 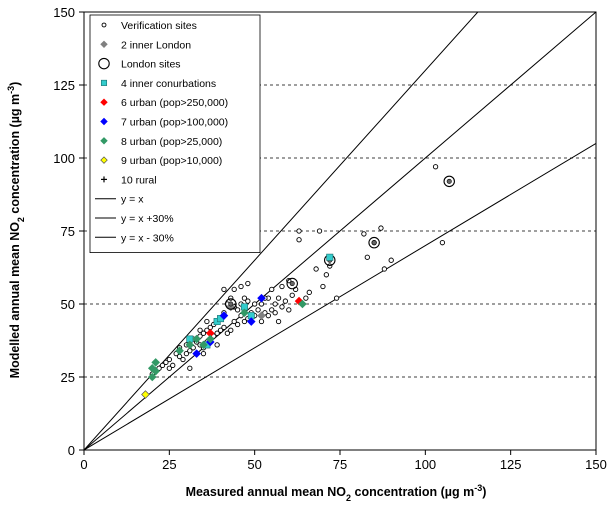 I want to click on legend-line-label-0: y = x, so click(x=132, y=200).